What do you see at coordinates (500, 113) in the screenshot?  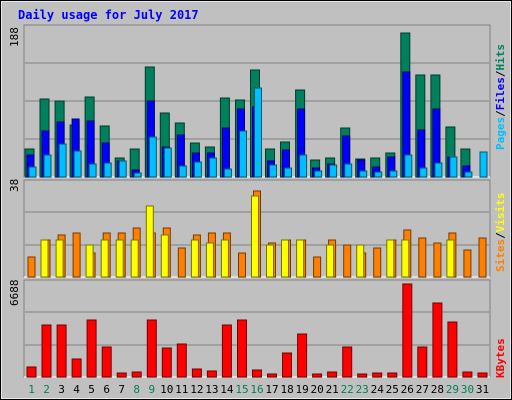 I see `legend-sep-1: /` at bounding box center [500, 113].